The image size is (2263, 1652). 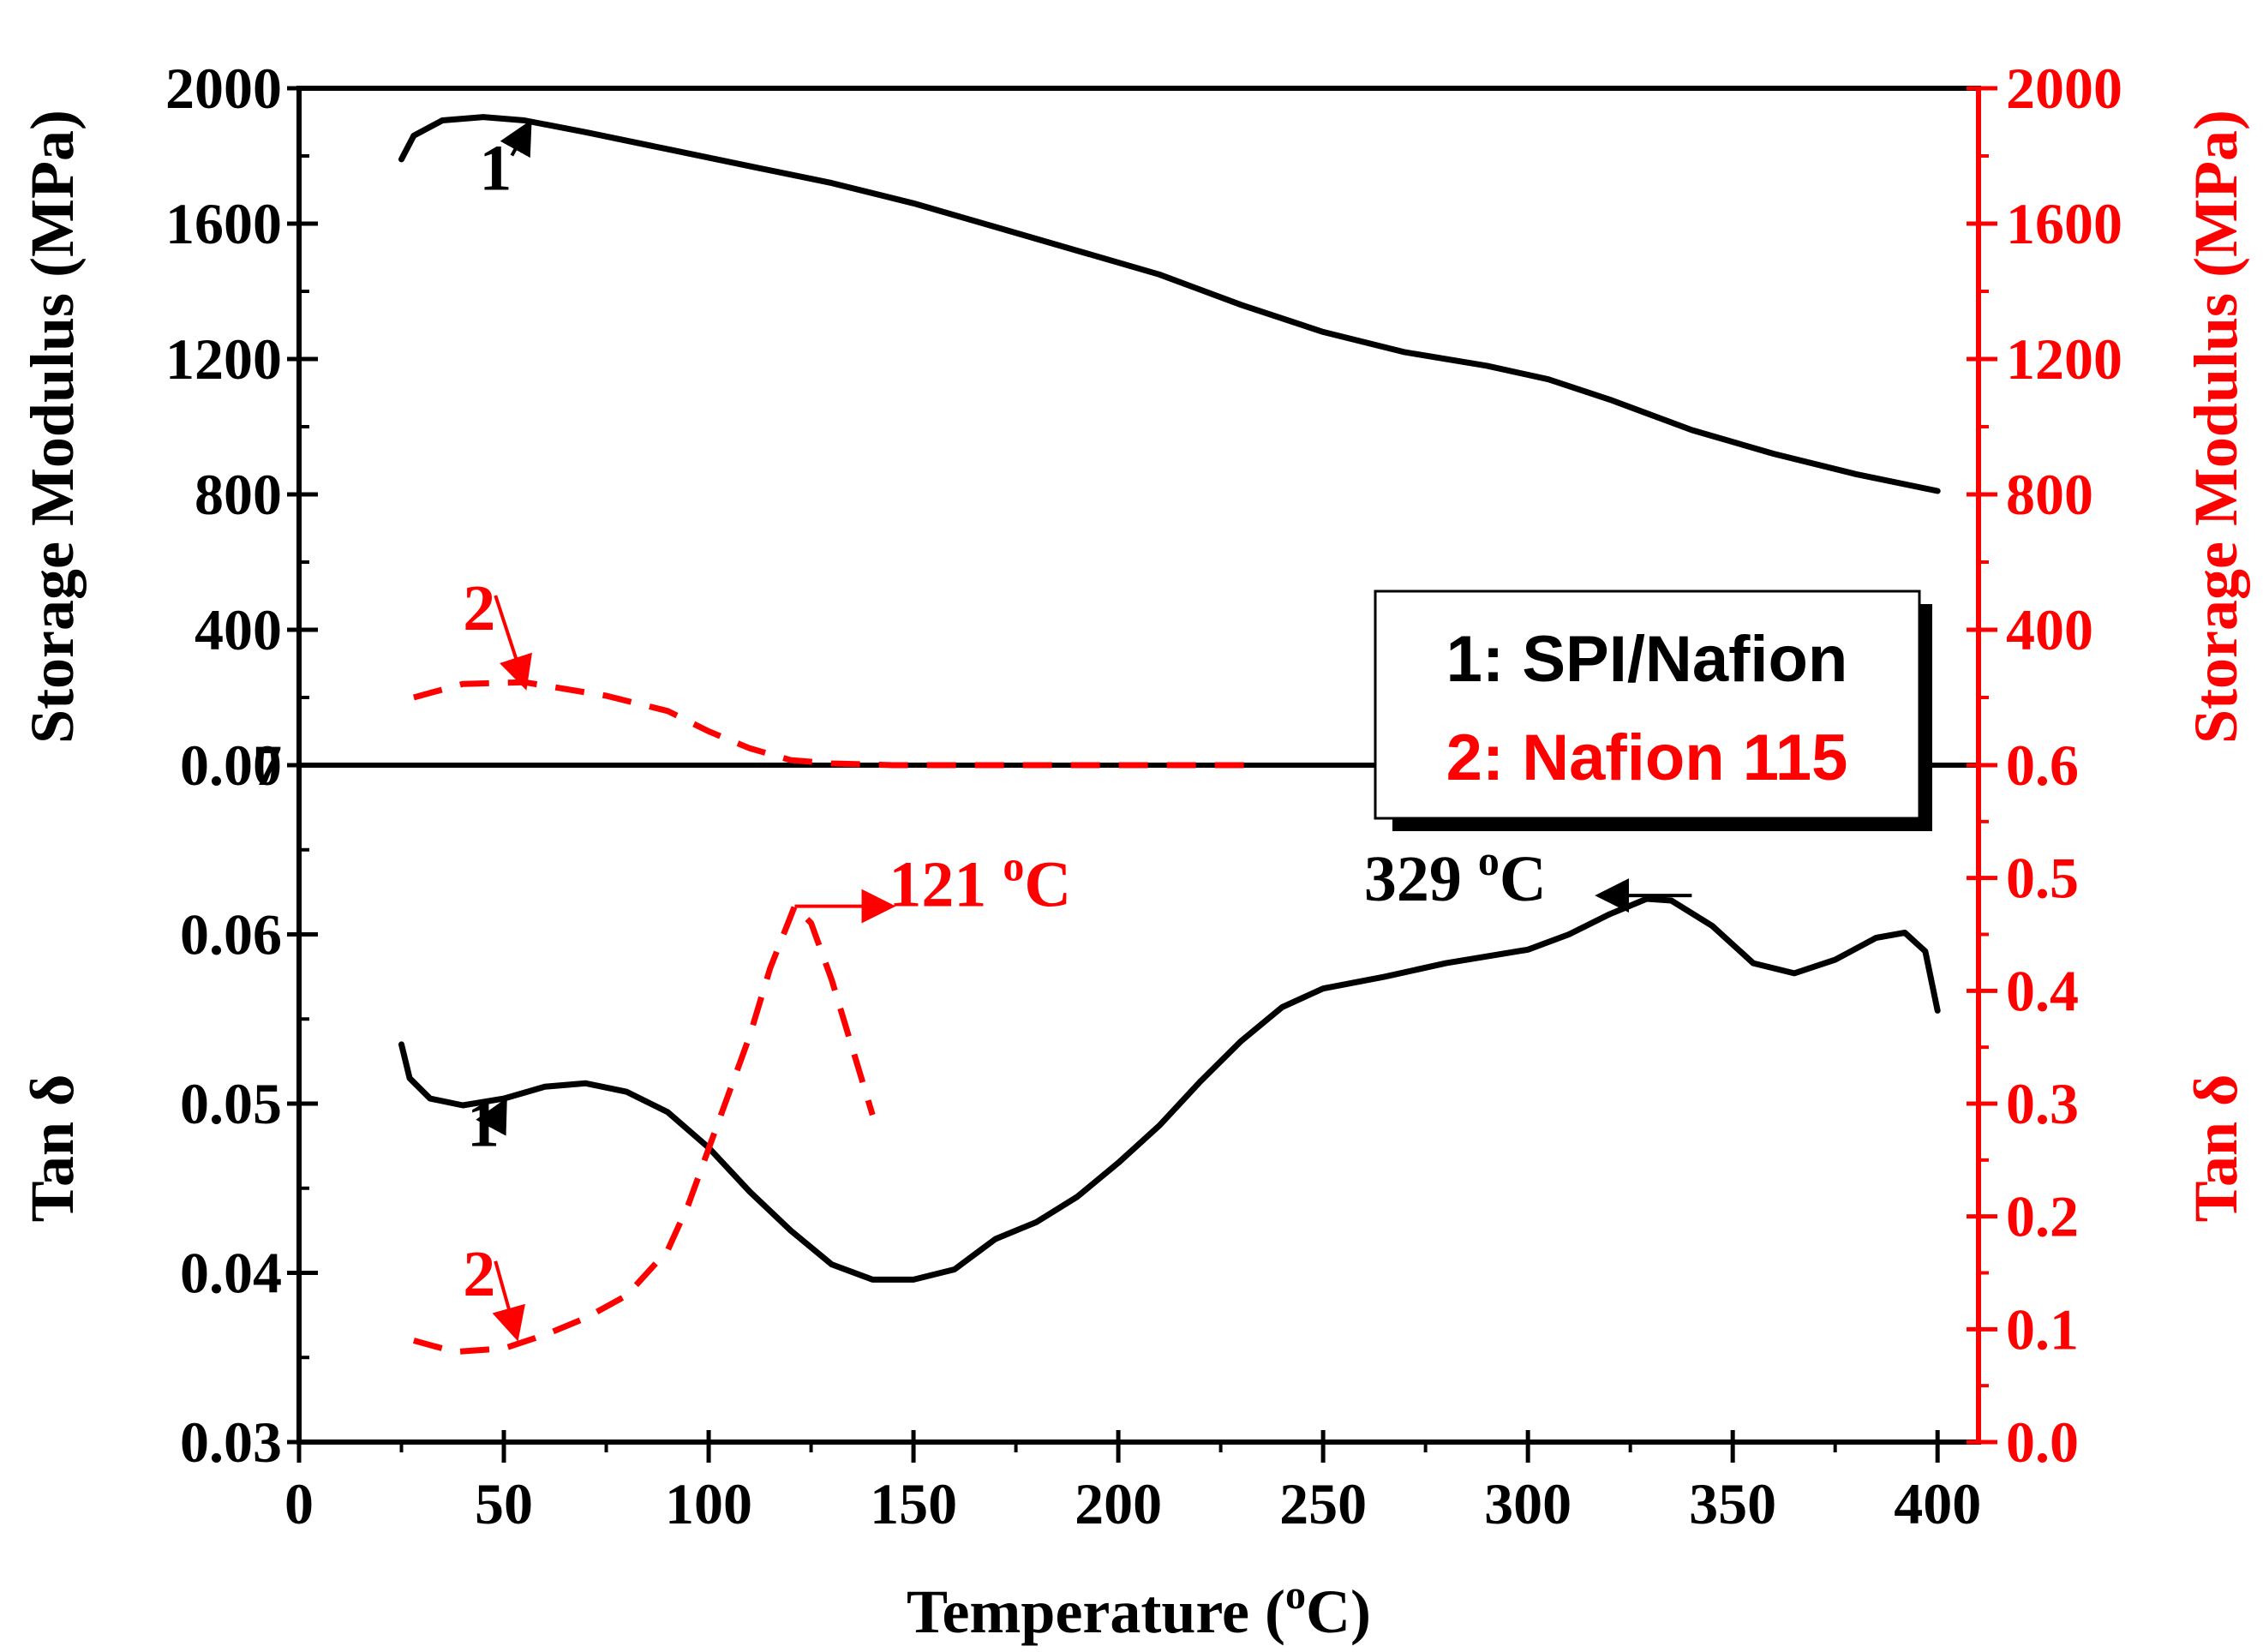 I want to click on left-ytick-label-1: 0.07, so click(x=231, y=765).